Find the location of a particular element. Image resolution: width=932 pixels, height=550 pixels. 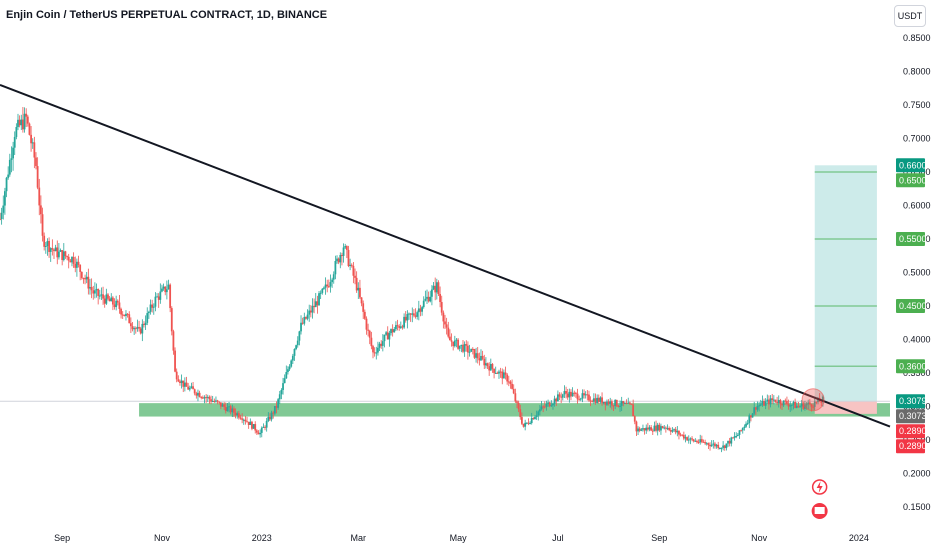

price-label: 0.2890 is located at coordinates (913, 431).